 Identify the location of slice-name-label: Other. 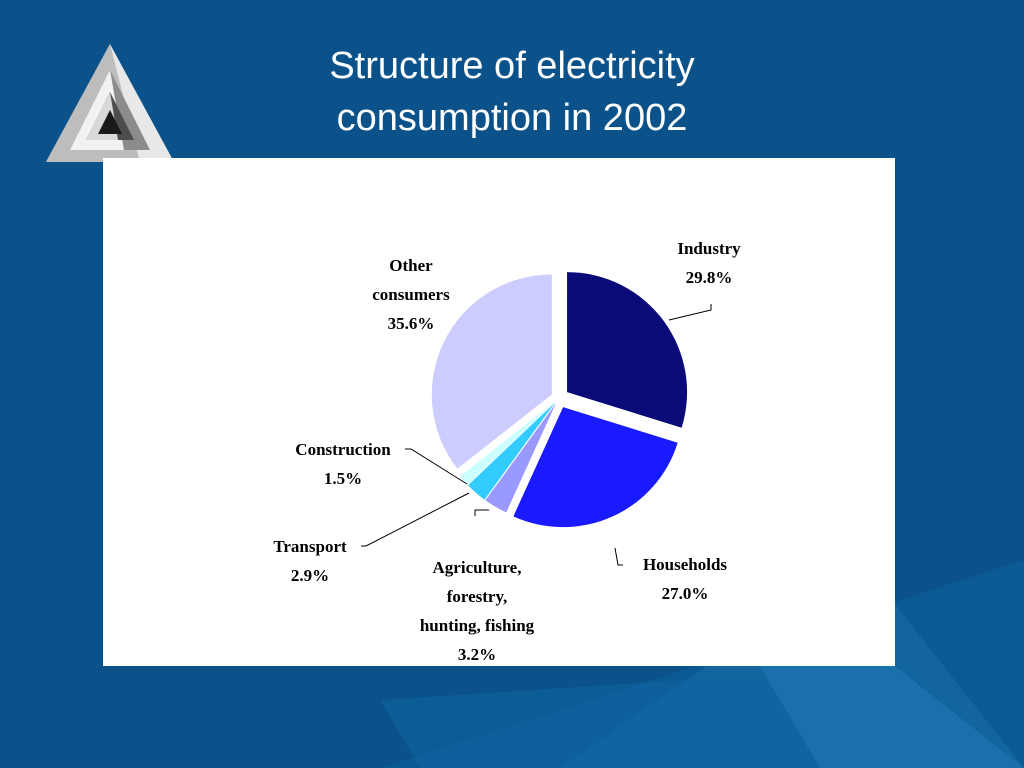
(411, 265).